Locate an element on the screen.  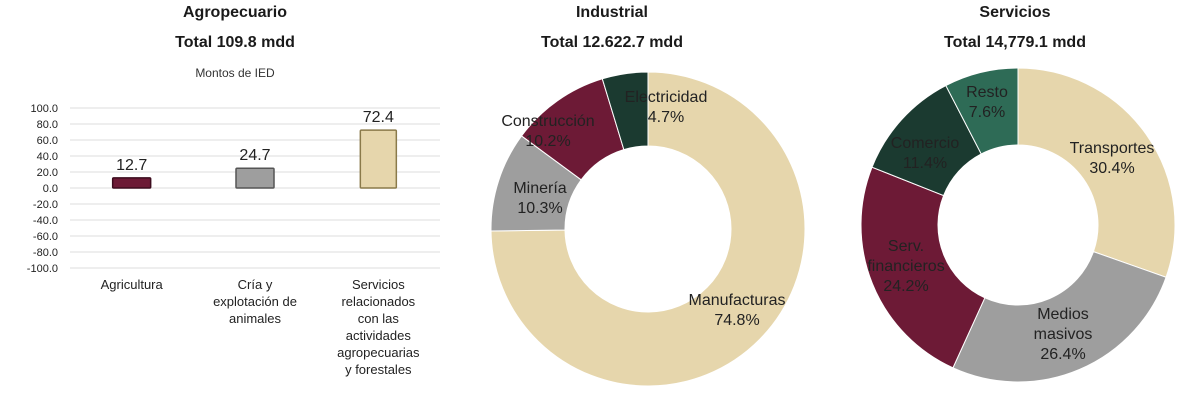
category-label: actividades is located at coordinates (379, 335).